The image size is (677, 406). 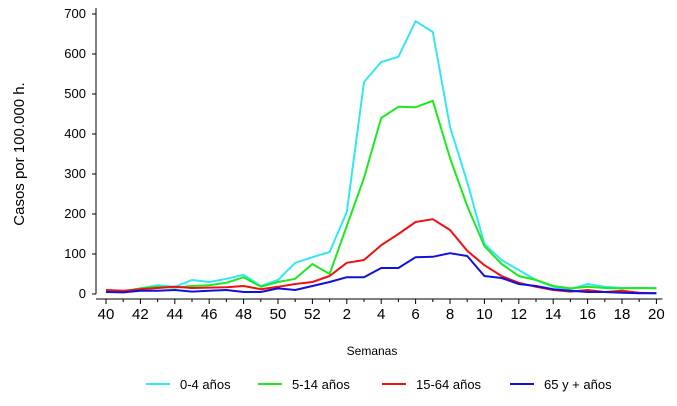 What do you see at coordinates (75, 53) in the screenshot?
I see `y-tick-label: 600` at bounding box center [75, 53].